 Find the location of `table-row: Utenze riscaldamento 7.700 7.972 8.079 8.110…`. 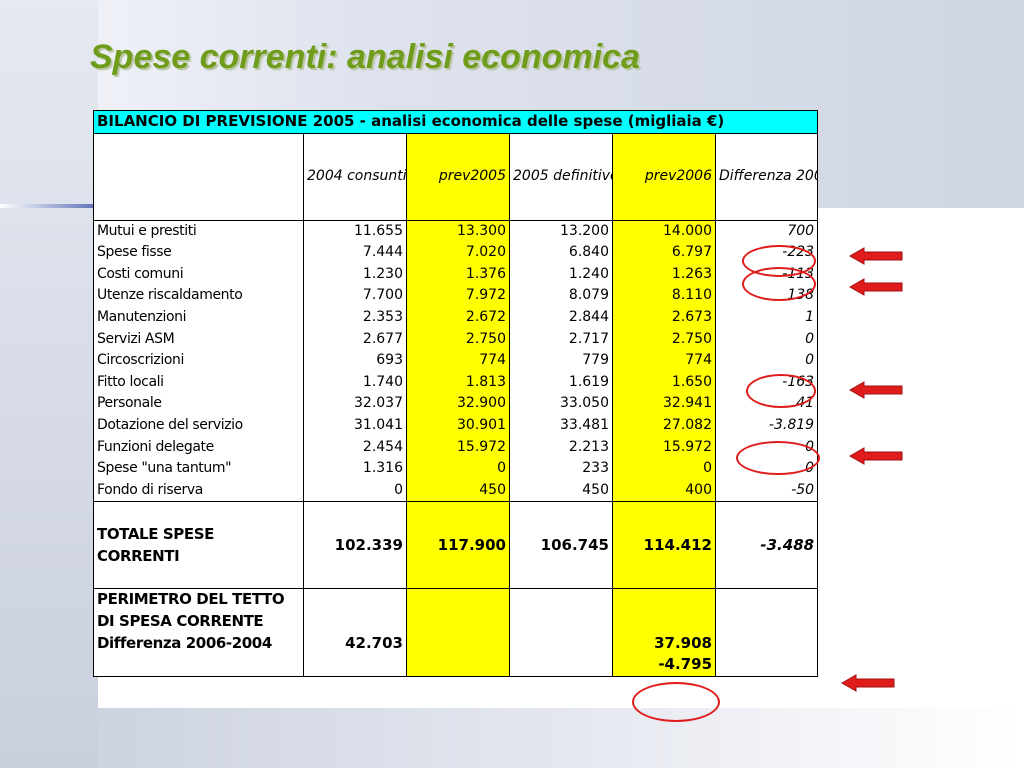

table-row: Utenze riscaldamento 7.700 7.972 8.079 8.110… is located at coordinates (456, 296).